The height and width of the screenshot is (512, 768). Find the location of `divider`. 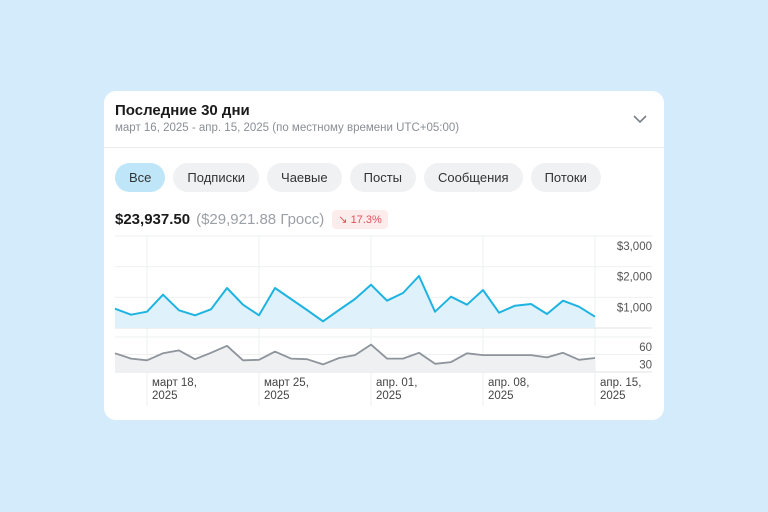

divider is located at coordinates (384, 147).